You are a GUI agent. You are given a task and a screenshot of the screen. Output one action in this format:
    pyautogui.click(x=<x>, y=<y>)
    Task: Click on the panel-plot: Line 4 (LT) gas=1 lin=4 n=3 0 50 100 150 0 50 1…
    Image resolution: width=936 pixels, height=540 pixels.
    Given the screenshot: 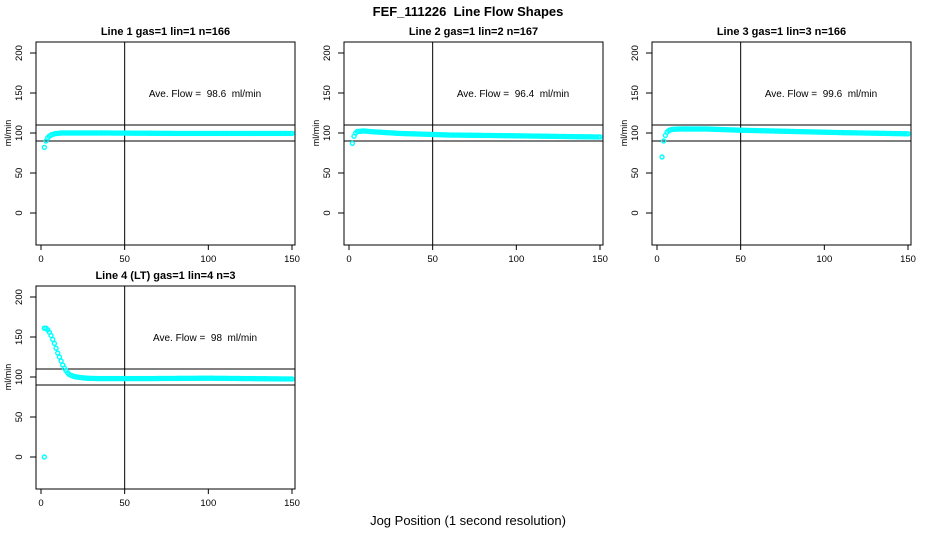 What is the action you would take?
    pyautogui.click(x=151, y=389)
    